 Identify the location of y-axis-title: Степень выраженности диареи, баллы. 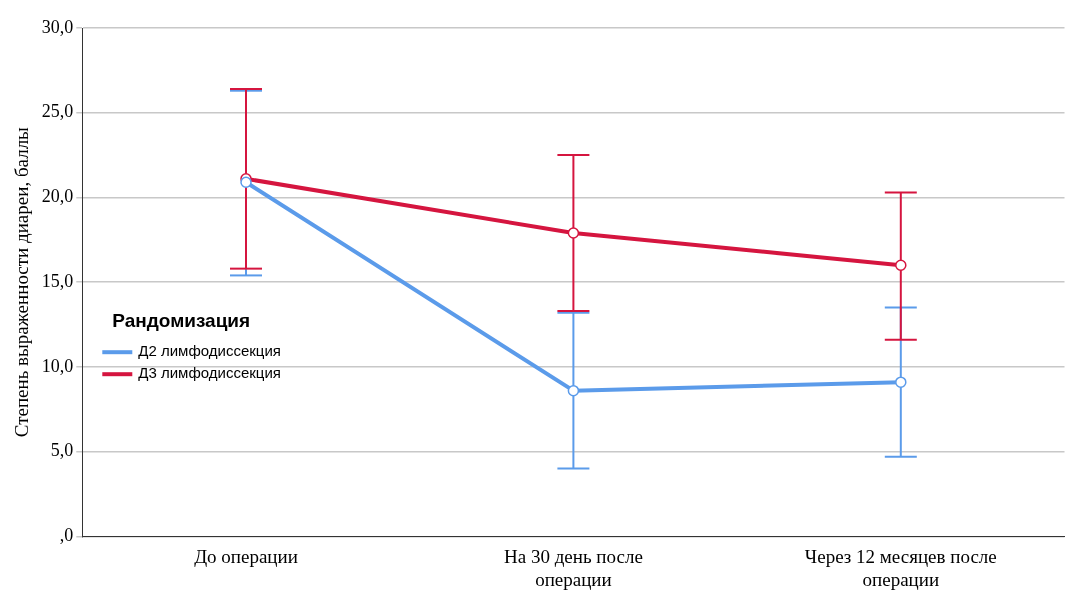
(22, 282).